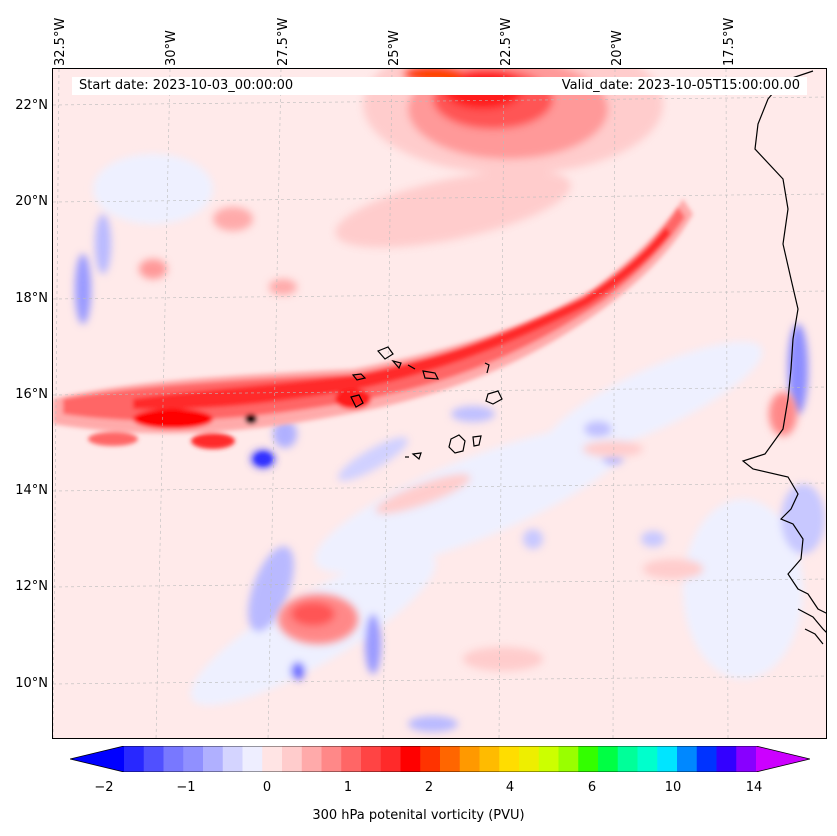 Image resolution: width=837 pixels, height=836 pixels. Describe the element at coordinates (186, 787) in the screenshot. I see `colorbar-tick: −1` at that location.